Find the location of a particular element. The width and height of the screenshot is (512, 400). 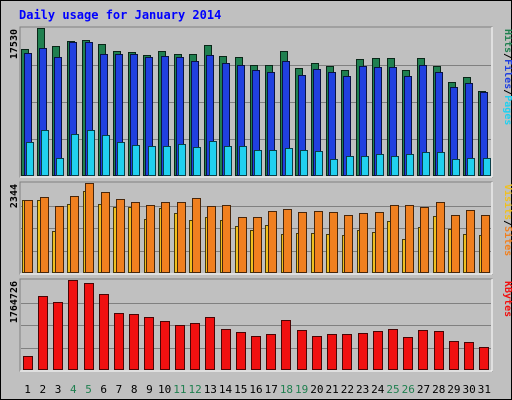

day-label-21: 21 is located at coordinates (332, 389).